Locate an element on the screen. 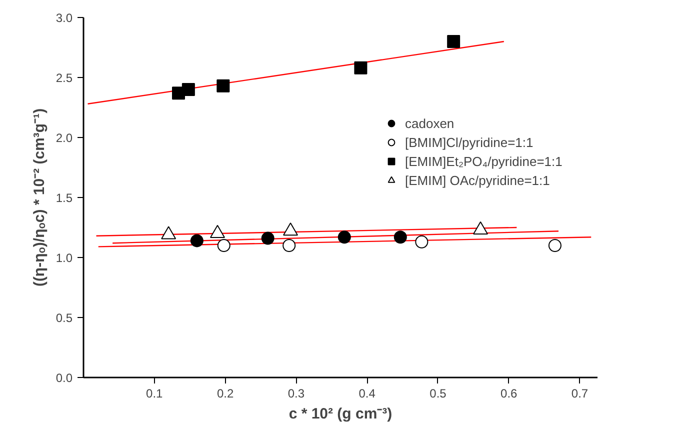  x-tick-label: 0.2 is located at coordinates (225, 393).